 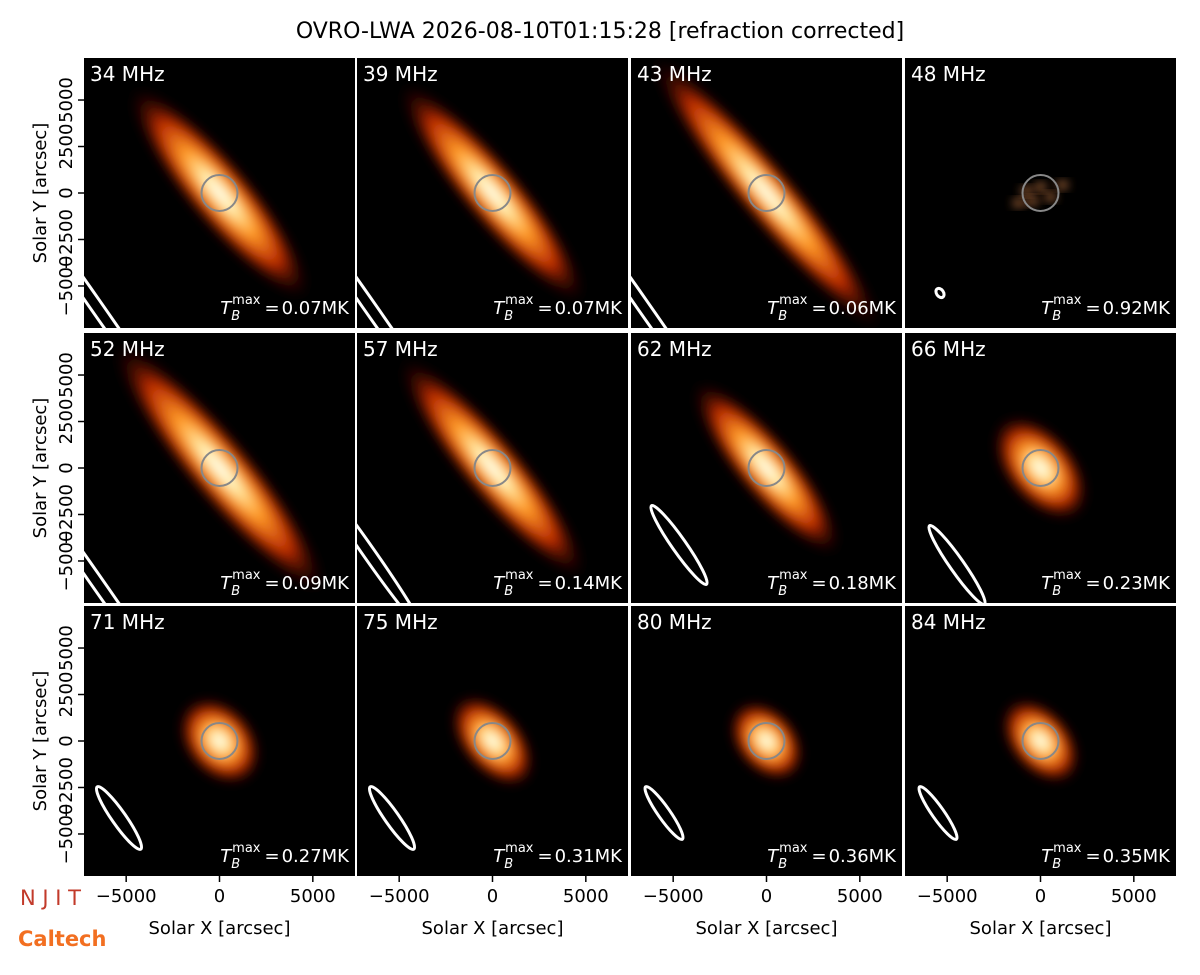 What do you see at coordinates (558, 856) in the screenshot?
I see `tb-label: TBmax = 0.31MK` at bounding box center [558, 856].